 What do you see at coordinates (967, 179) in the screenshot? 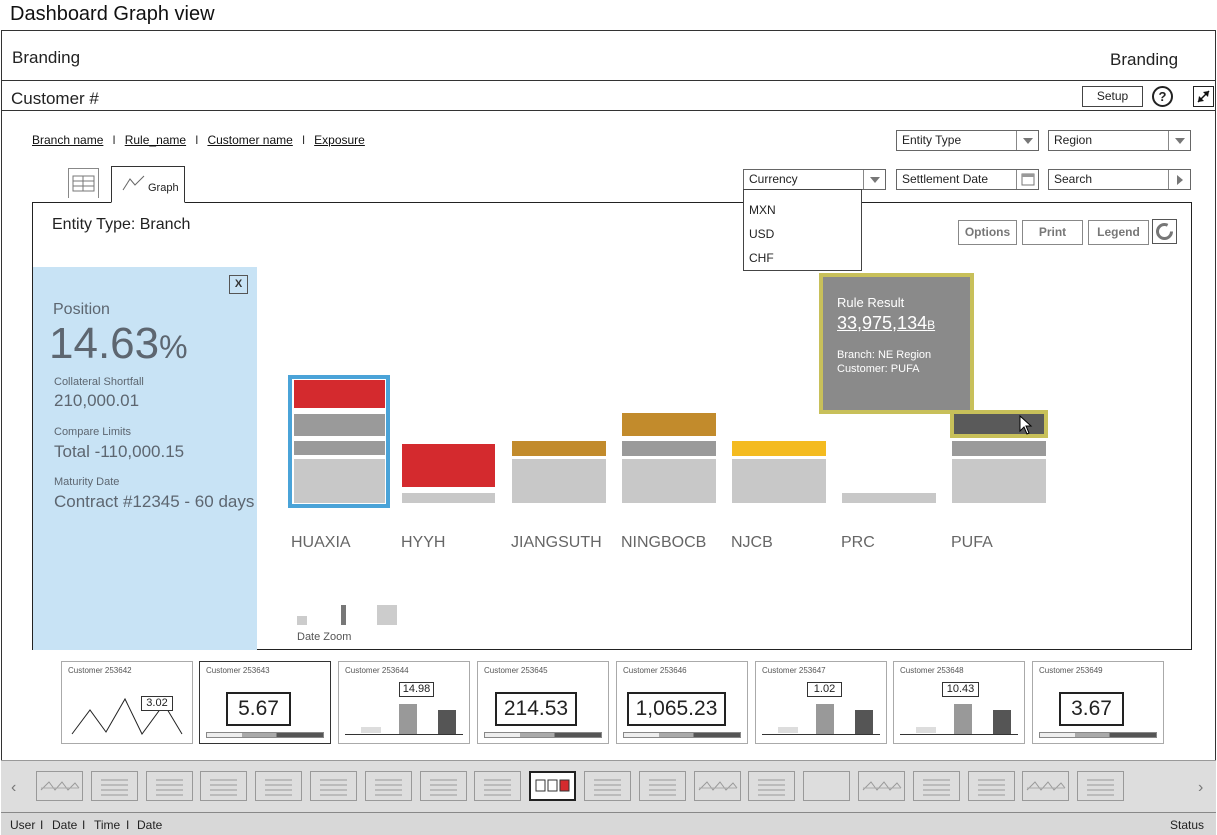
I see `settlement-date-field: Settlement Date` at bounding box center [967, 179].